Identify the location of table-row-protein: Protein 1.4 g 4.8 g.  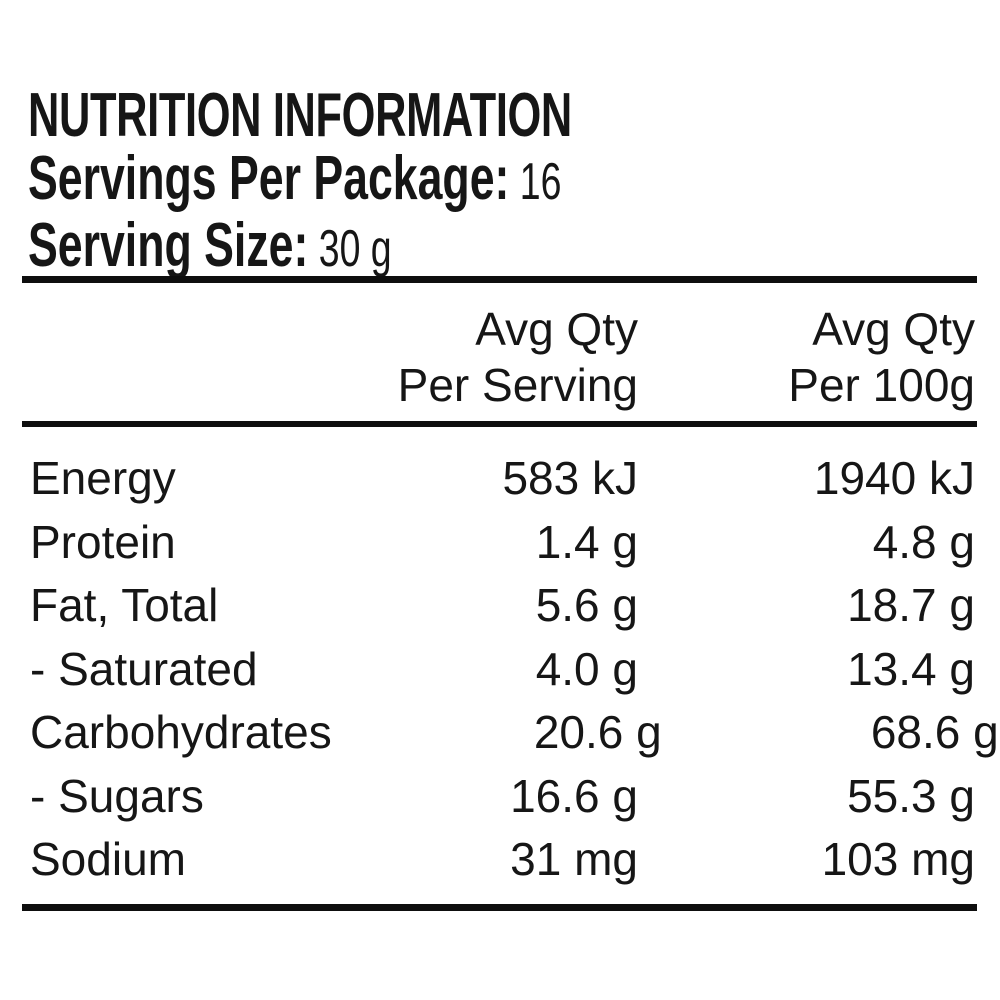
(499, 543).